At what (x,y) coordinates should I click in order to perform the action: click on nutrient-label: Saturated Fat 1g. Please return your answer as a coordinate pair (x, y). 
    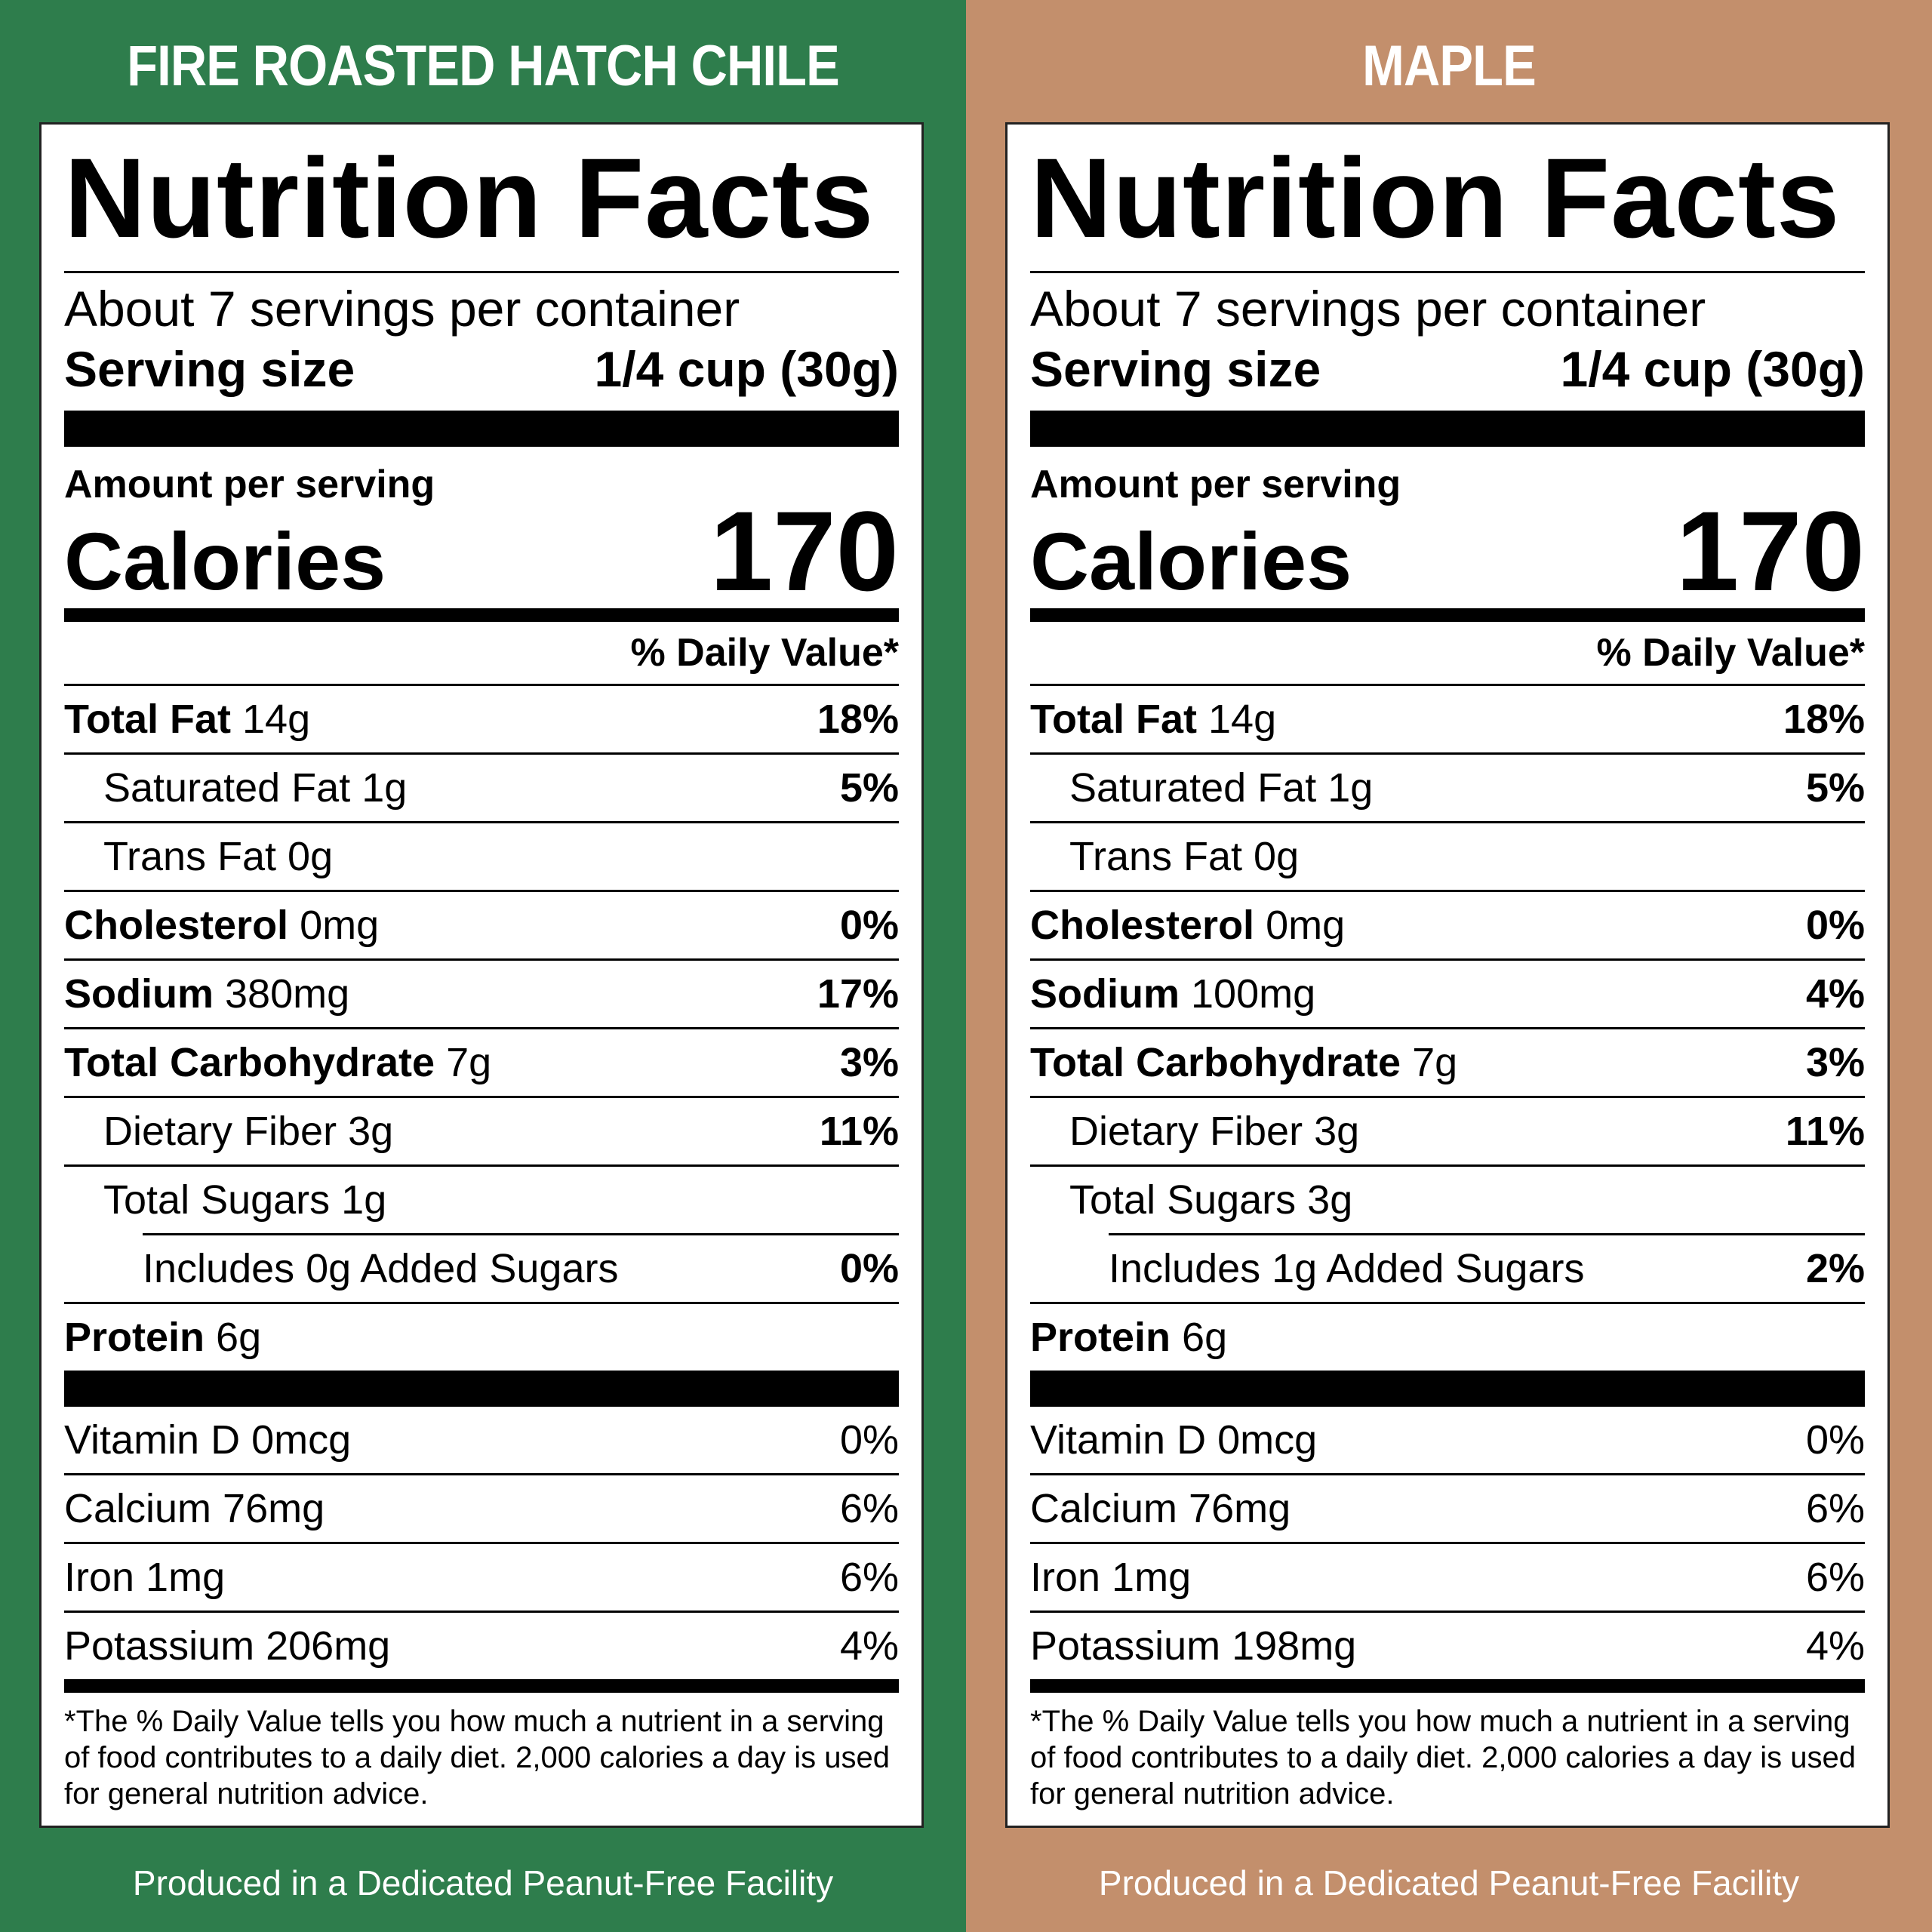
    Looking at the image, I should click on (255, 788).